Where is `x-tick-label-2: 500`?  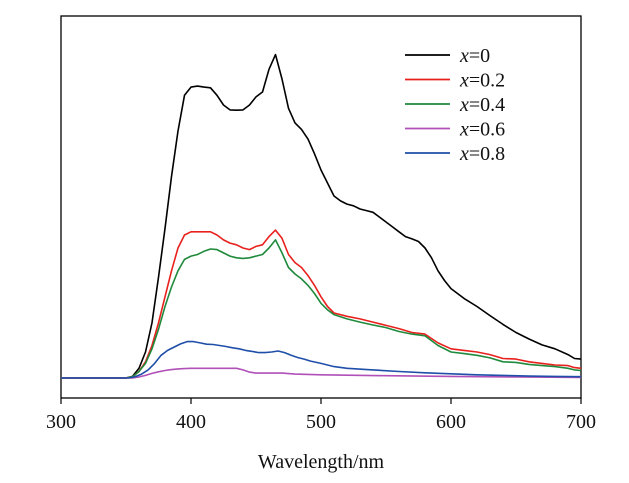 x-tick-label-2: 500 is located at coordinates (321, 422).